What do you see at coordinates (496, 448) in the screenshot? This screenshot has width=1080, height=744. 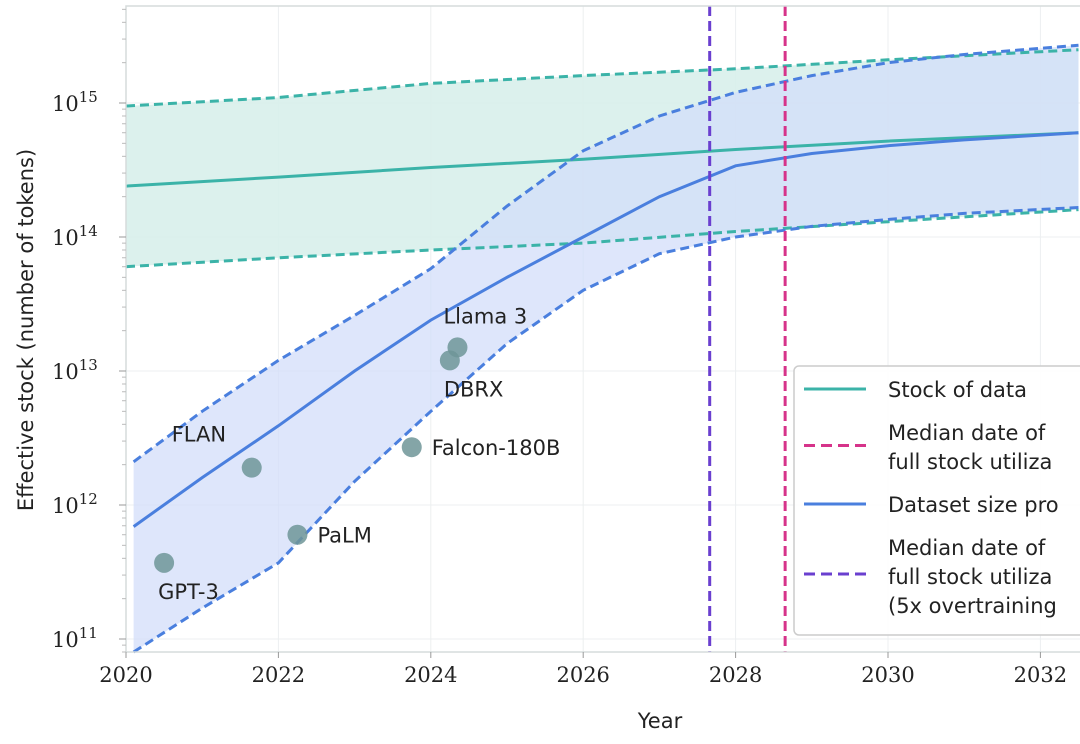 I see `data-point-label: Falcon-180B` at bounding box center [496, 448].